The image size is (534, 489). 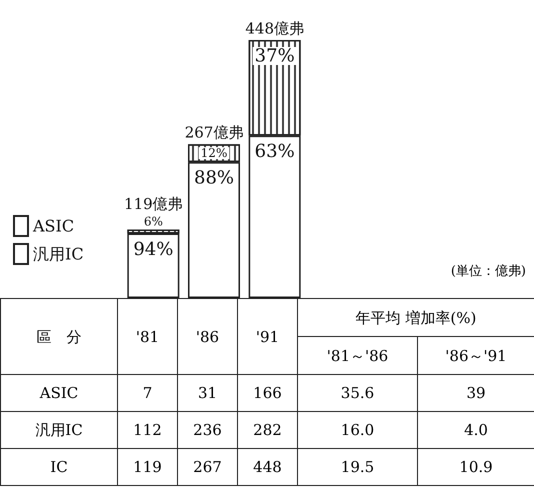 What do you see at coordinates (153, 203) in the screenshot?
I see `total-label: 119億弗` at bounding box center [153, 203].